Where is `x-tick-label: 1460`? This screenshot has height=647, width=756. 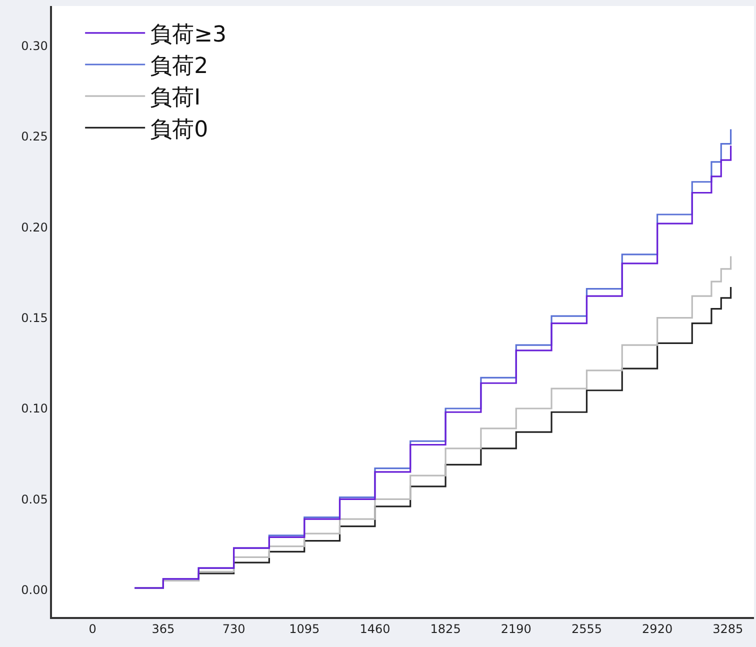
x-tick-label: 1460 is located at coordinates (375, 629).